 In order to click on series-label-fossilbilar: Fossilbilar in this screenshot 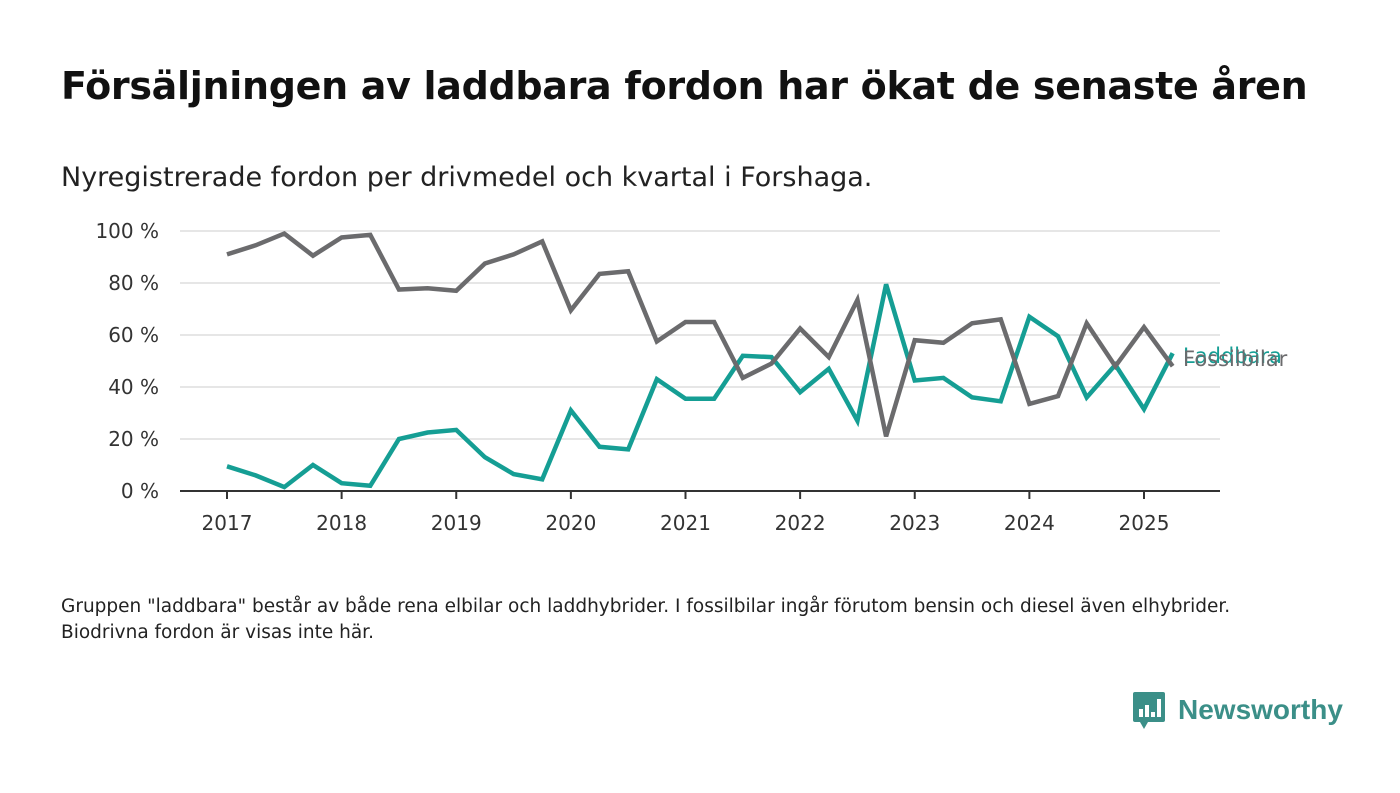, I will do `click(1235, 359)`.